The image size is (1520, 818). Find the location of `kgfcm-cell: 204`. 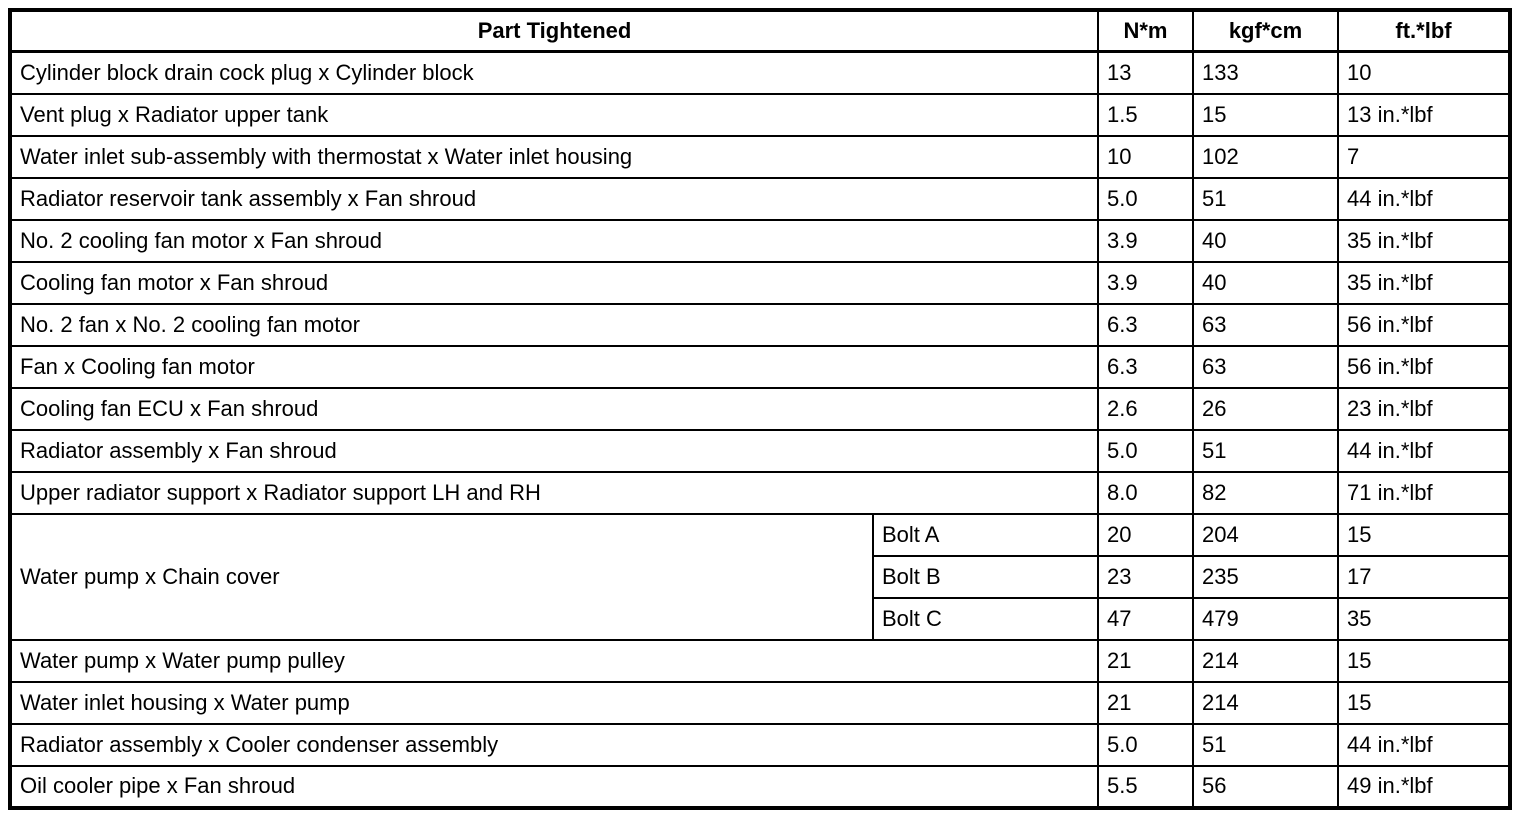

kgfcm-cell: 204 is located at coordinates (1265, 534).